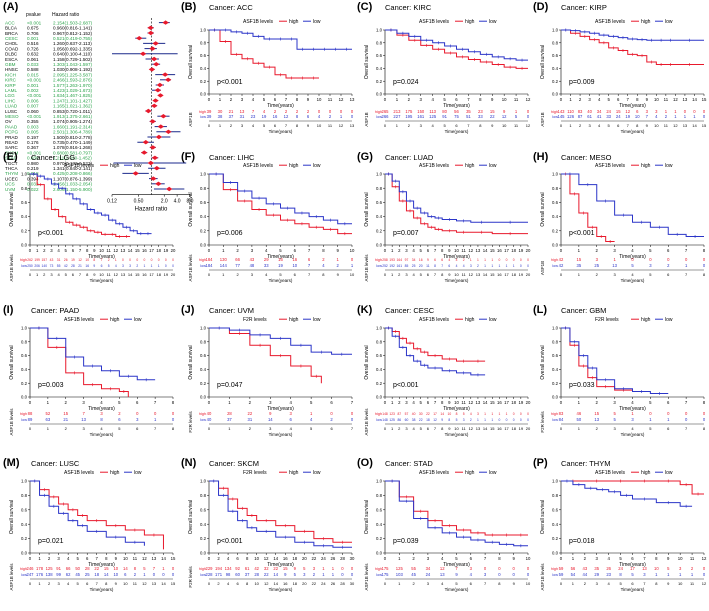  I want to click on risk-x-tick-label: 8, so click(442, 274).